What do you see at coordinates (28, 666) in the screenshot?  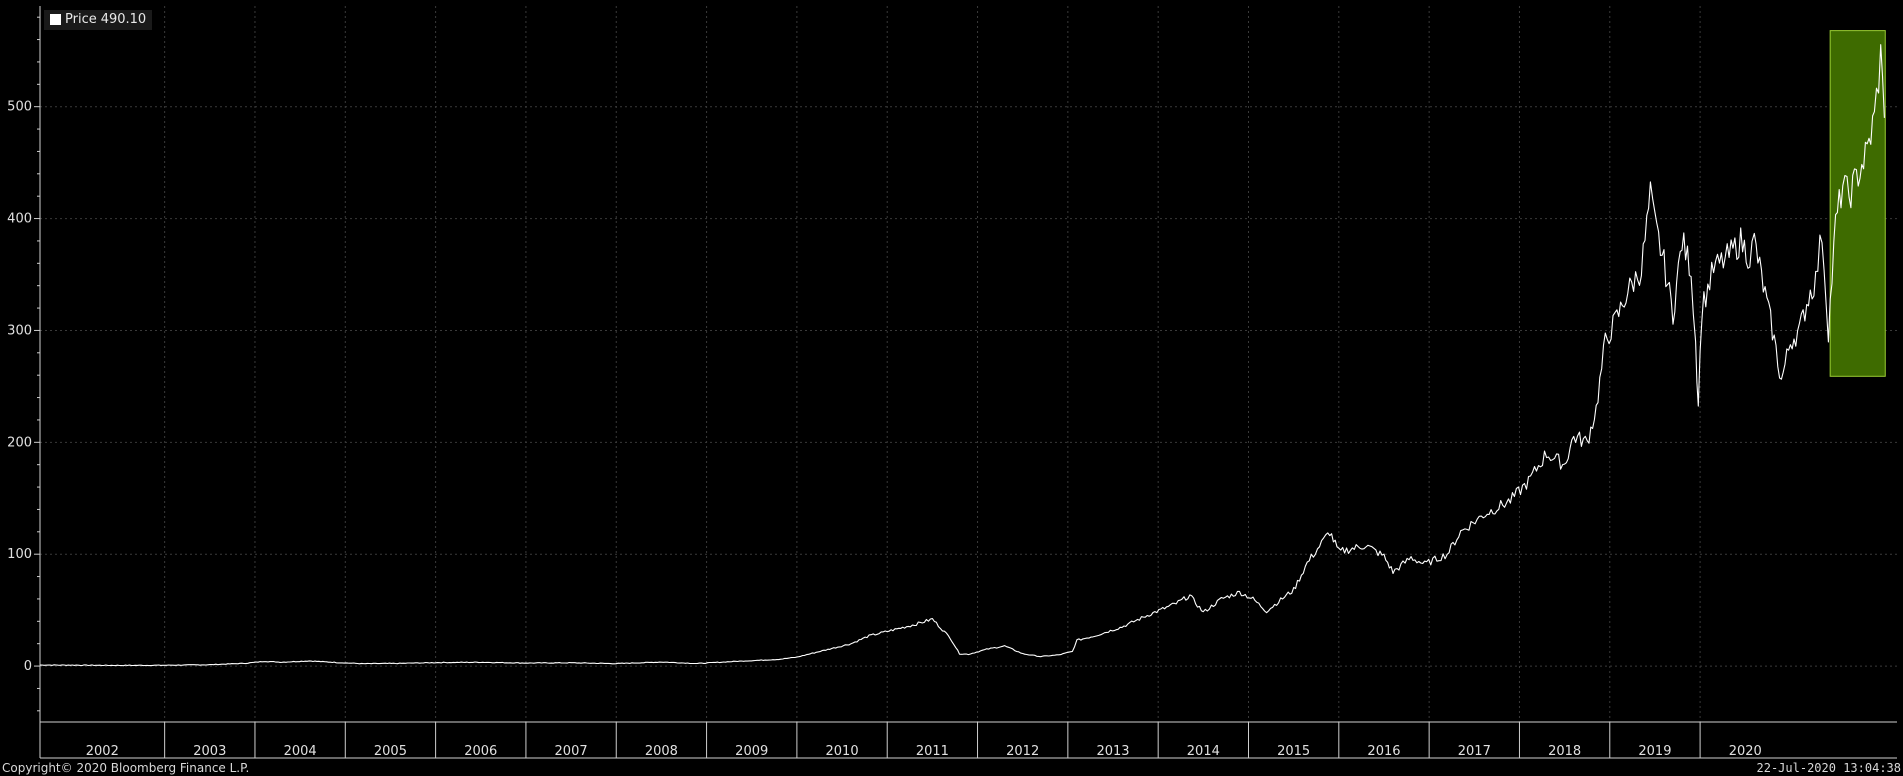 I see `y-tick-label: 0` at bounding box center [28, 666].